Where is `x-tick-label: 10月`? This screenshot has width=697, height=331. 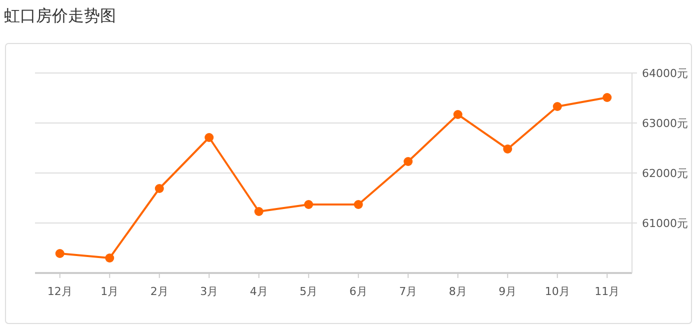 x-tick-label: 10月 is located at coordinates (557, 291).